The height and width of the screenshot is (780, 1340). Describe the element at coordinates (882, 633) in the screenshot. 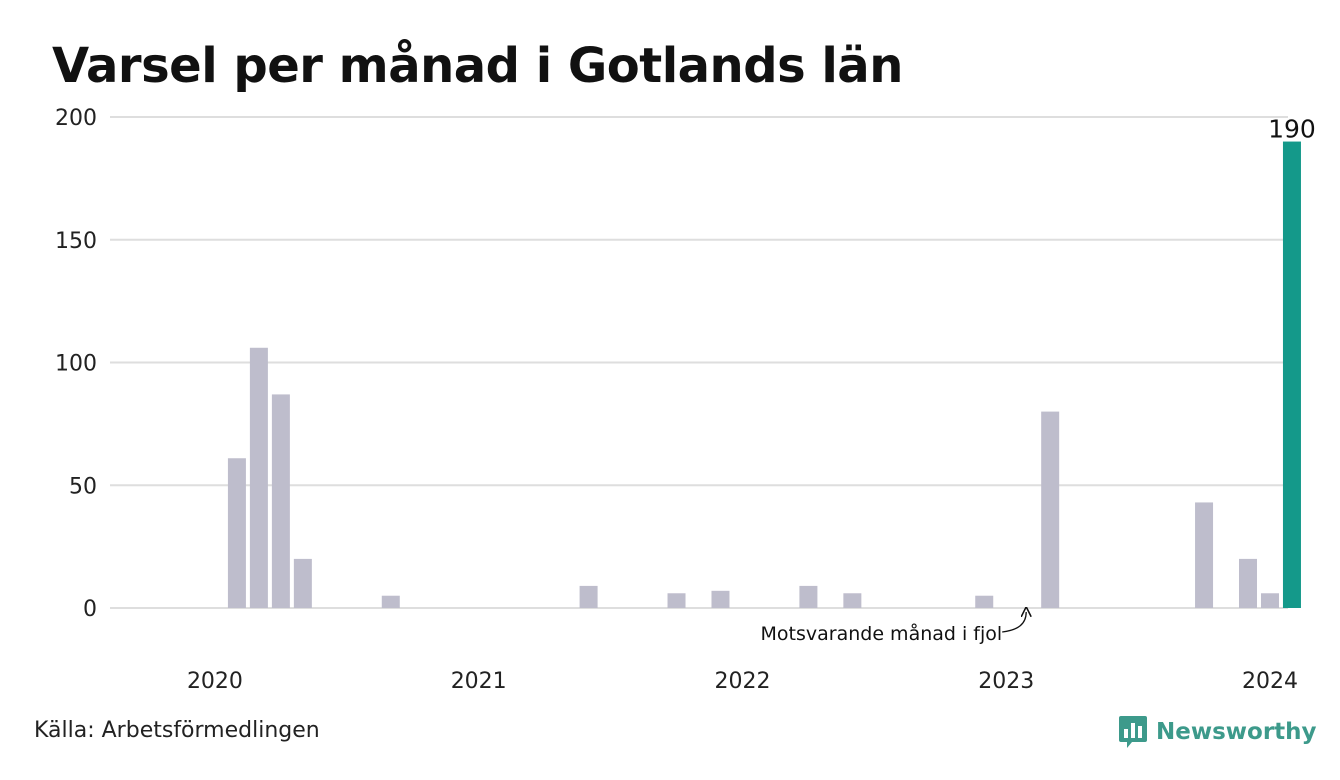

I see `annotation-text: Motsvarande månad i fjol` at that location.